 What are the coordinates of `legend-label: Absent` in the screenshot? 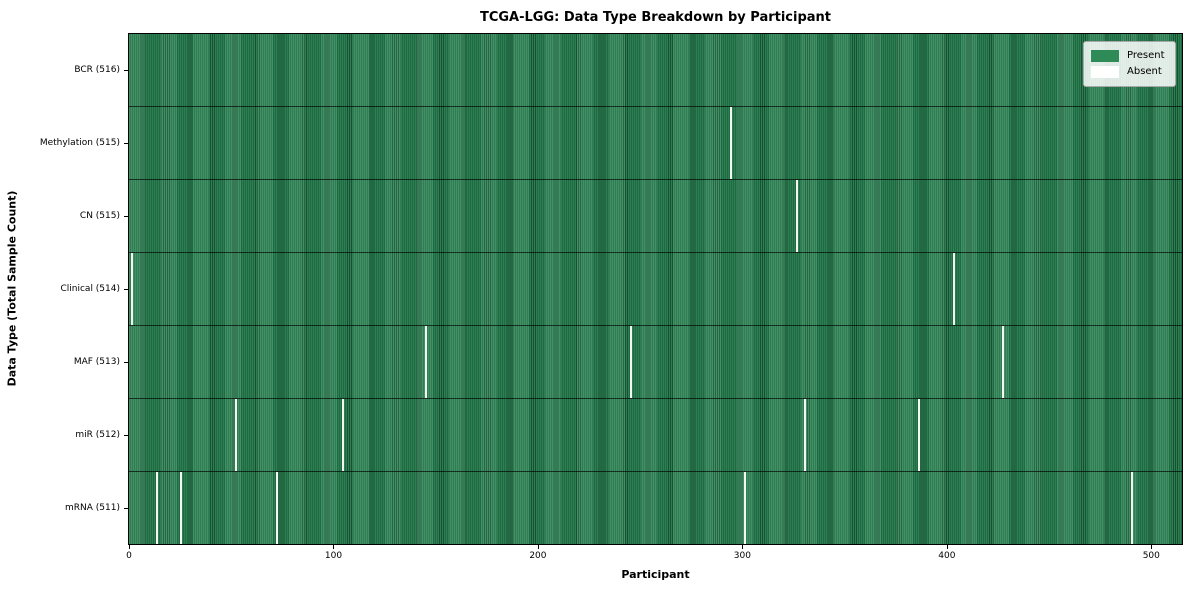 It's located at (1144, 71).